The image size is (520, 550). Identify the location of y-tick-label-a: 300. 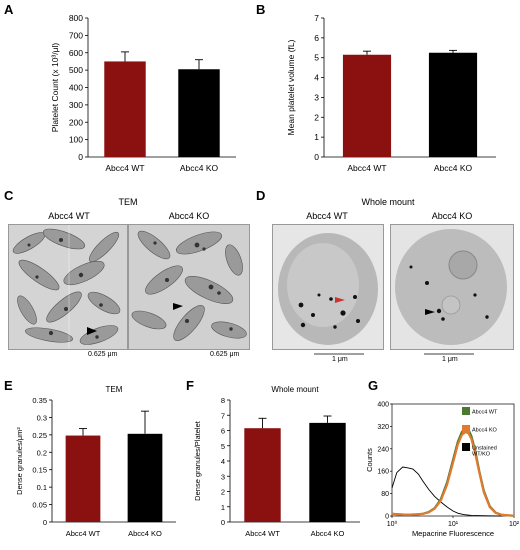
(76, 105).